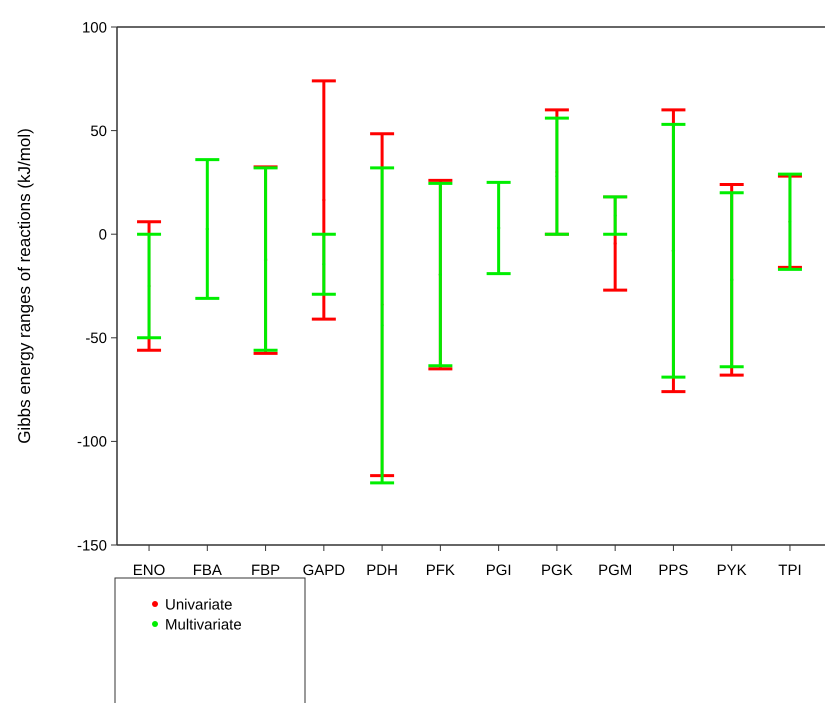 The image size is (825, 703). What do you see at coordinates (91, 442) in the screenshot?
I see `y-tick-label: -100` at bounding box center [91, 442].